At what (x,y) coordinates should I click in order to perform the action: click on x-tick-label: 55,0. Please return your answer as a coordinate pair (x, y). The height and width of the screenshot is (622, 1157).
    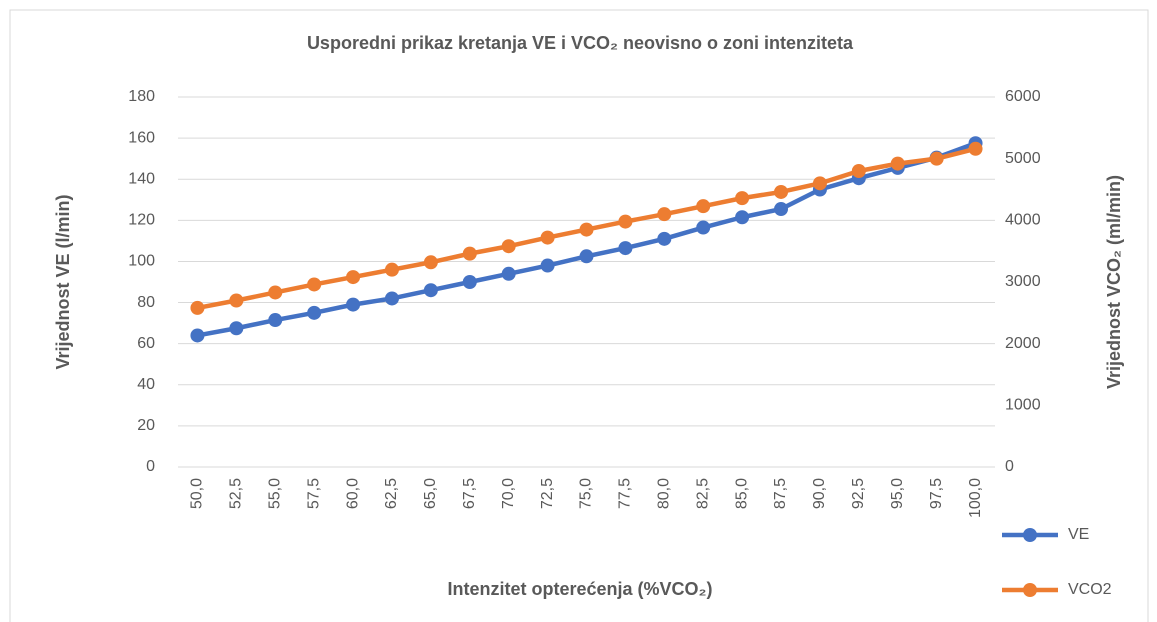
    Looking at the image, I should click on (274, 493).